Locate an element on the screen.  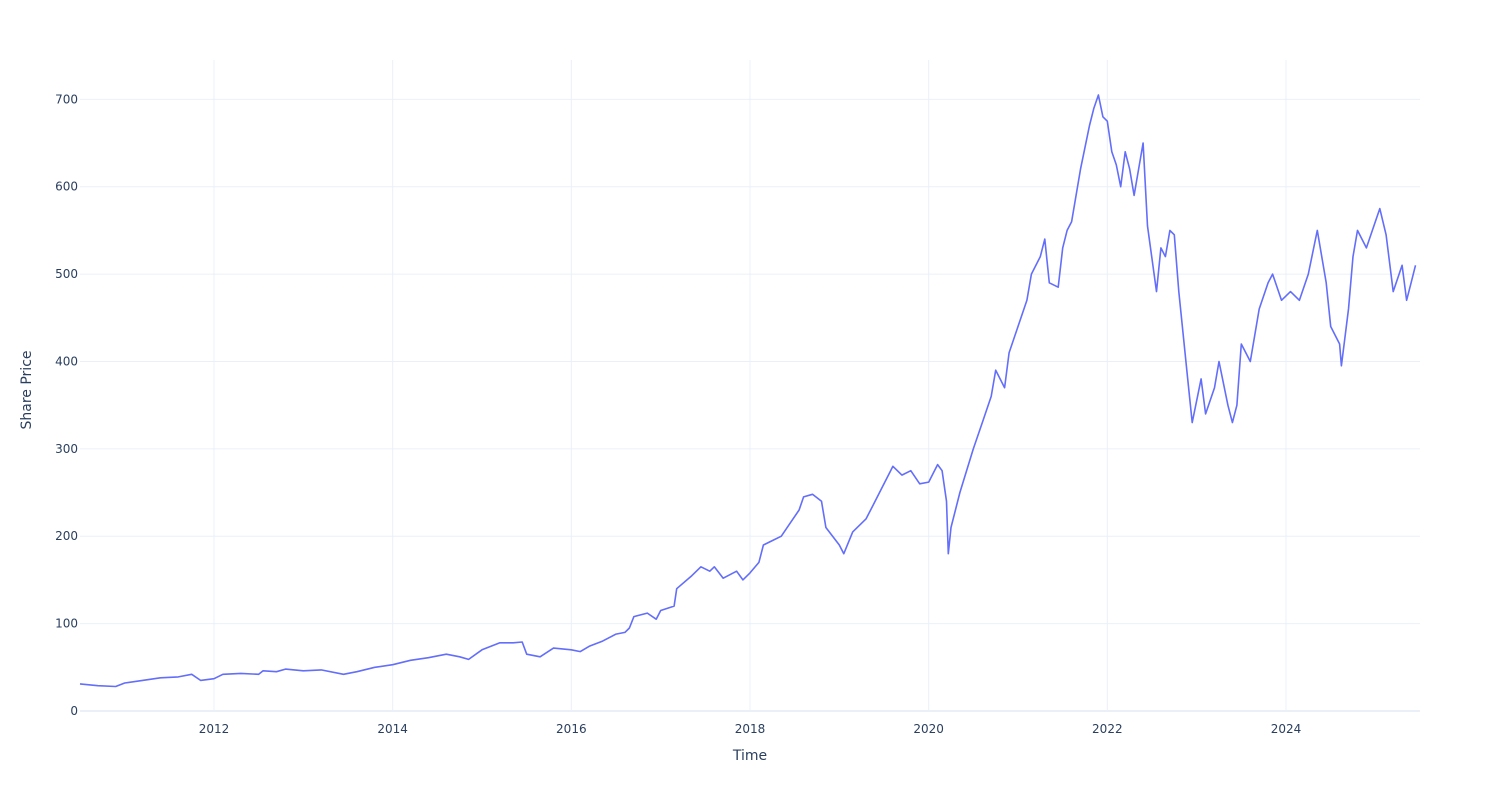
x-tick-label-2014: 2014 is located at coordinates (392, 729).